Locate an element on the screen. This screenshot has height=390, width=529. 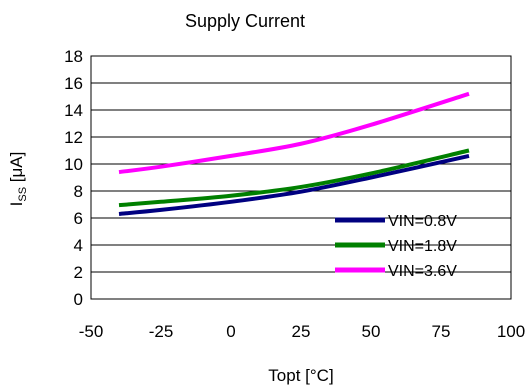
x-axis-label: Topt [°C] is located at coordinates (300, 375).